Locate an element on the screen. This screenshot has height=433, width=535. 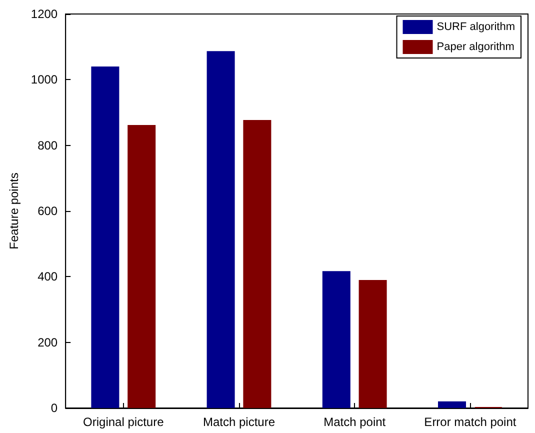
y-tick-label: 600 is located at coordinates (48, 211).